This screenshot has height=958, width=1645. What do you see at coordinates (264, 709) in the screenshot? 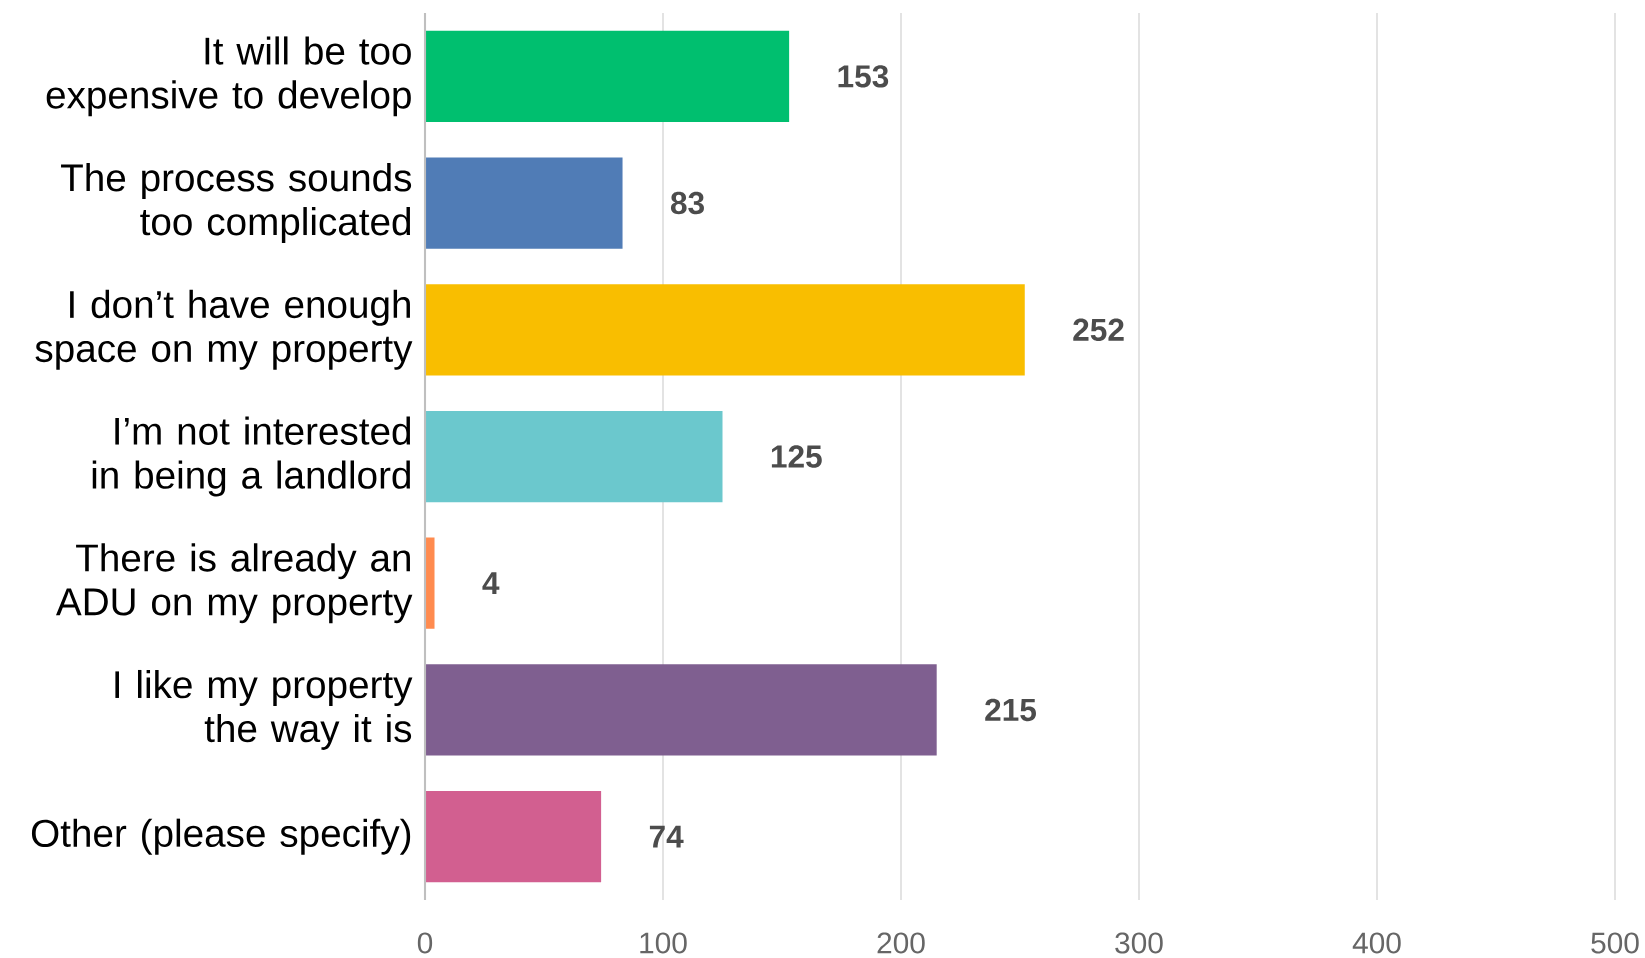
I see `y-tick-label: I like my property the way it is` at bounding box center [264, 709].